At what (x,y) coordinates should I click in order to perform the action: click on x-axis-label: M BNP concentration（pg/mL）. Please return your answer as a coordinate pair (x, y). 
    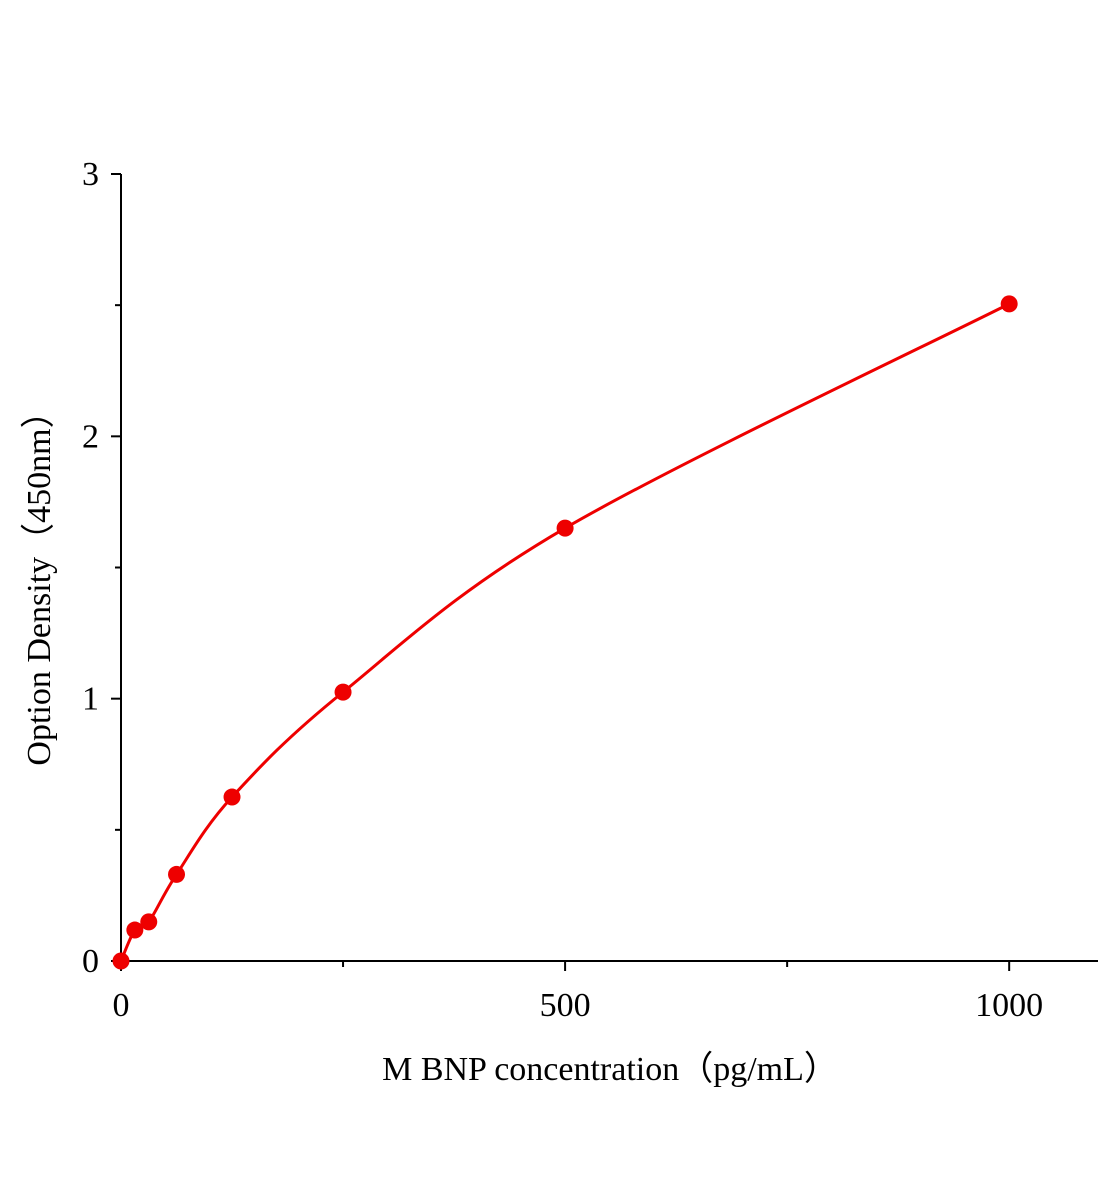
    Looking at the image, I should click on (610, 1069).